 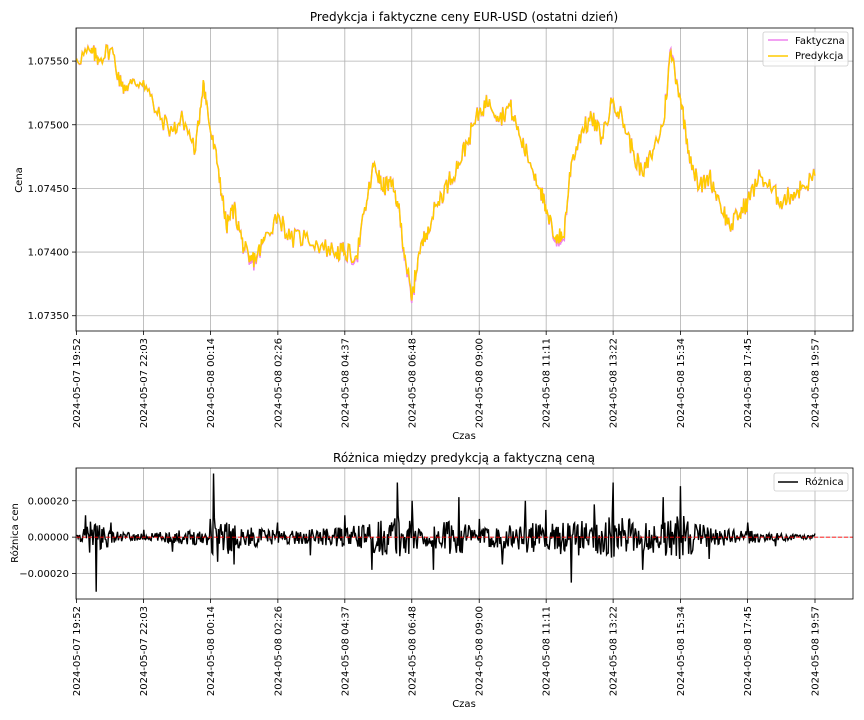 I want to click on price-chart-y-ticks: 1.07350 1.07400 1.07450 1.07500 1.07550, so click(x=52, y=189).